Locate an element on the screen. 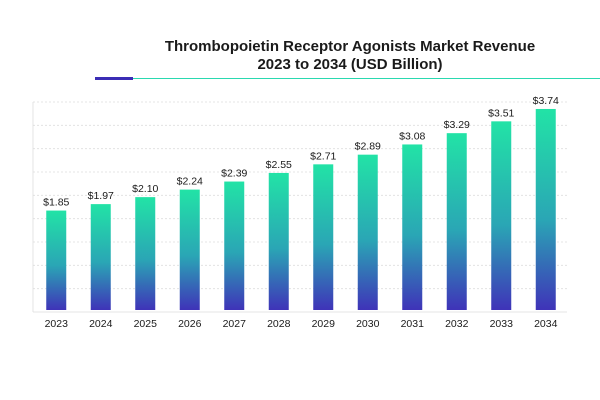  x-tick-label-2031: 2031 is located at coordinates (413, 324).